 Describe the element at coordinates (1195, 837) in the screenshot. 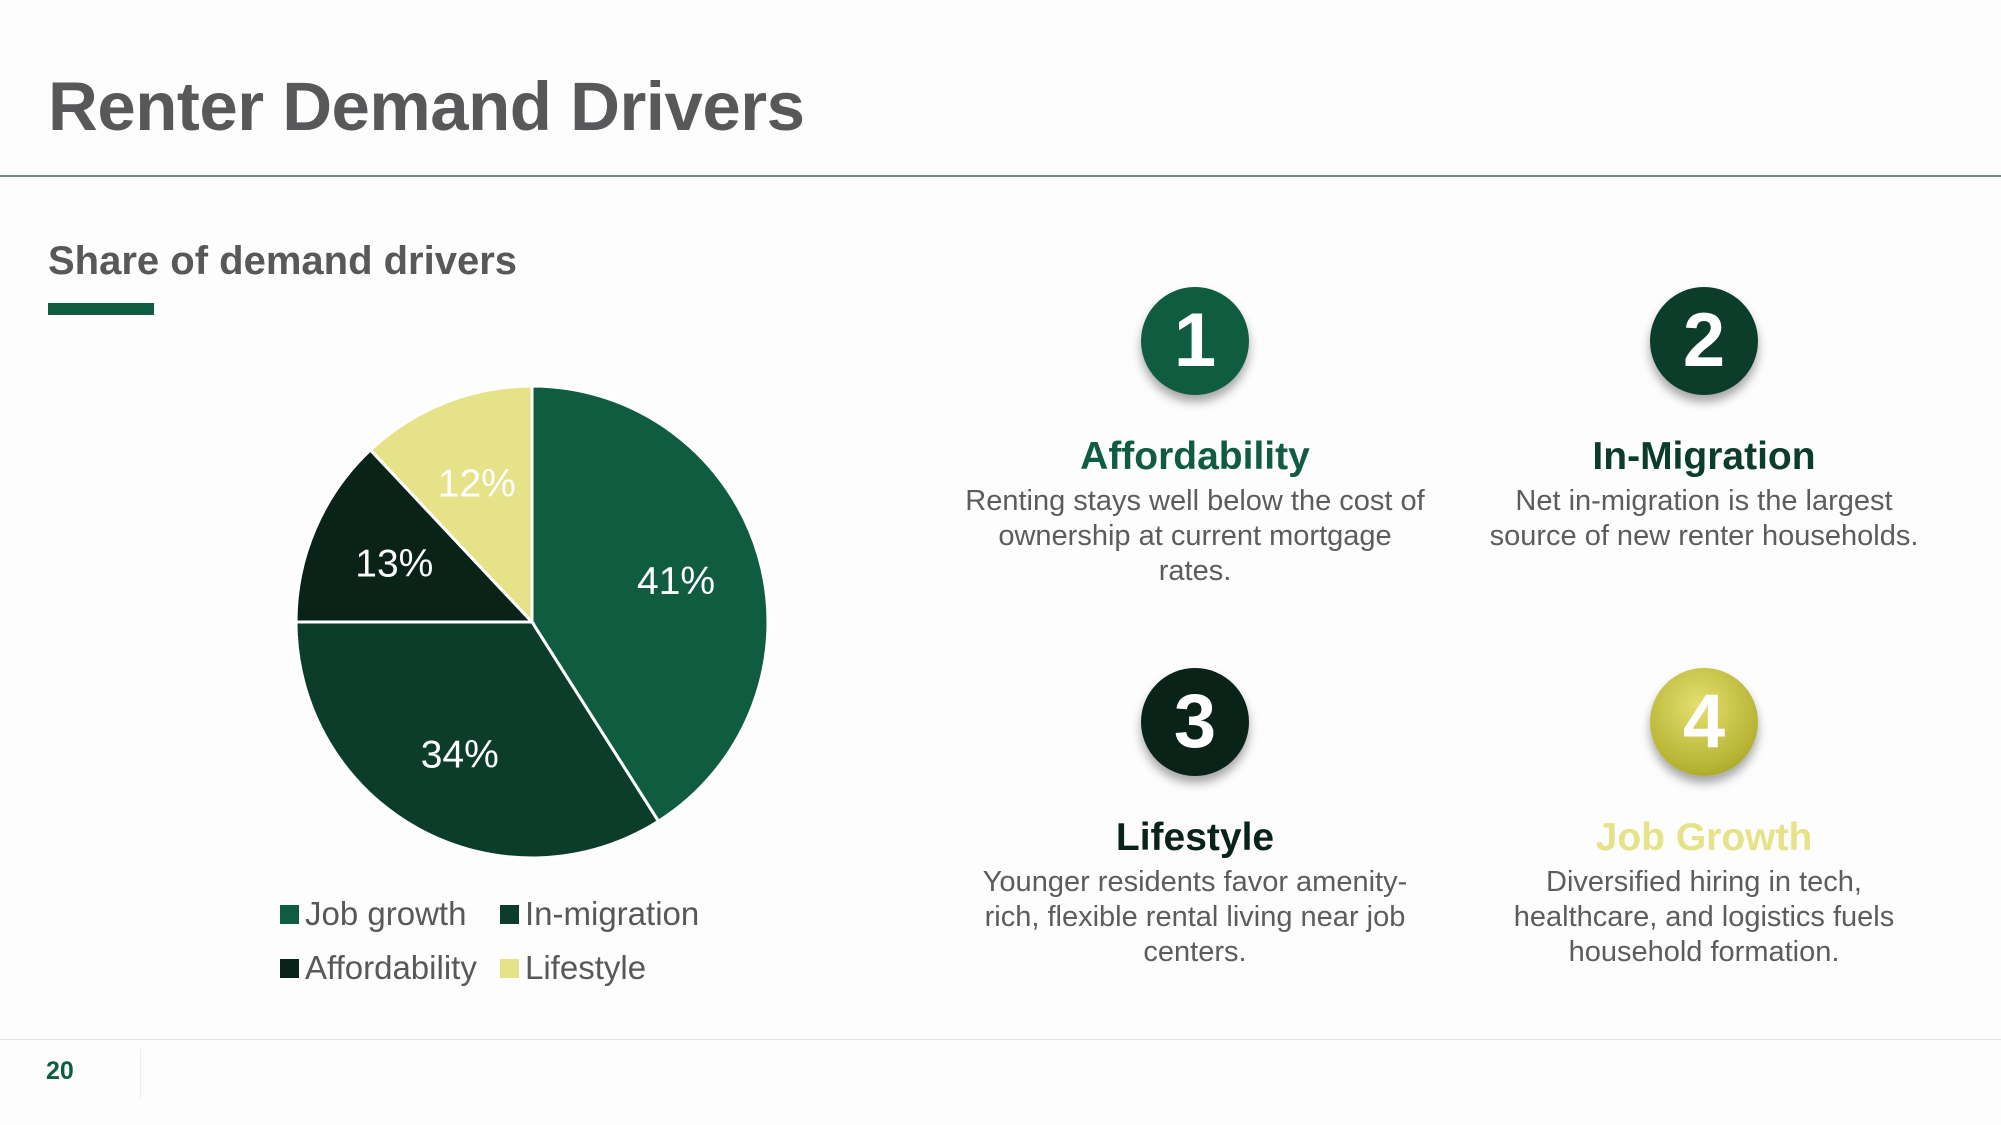

I see `driver-title: Lifestyle` at that location.